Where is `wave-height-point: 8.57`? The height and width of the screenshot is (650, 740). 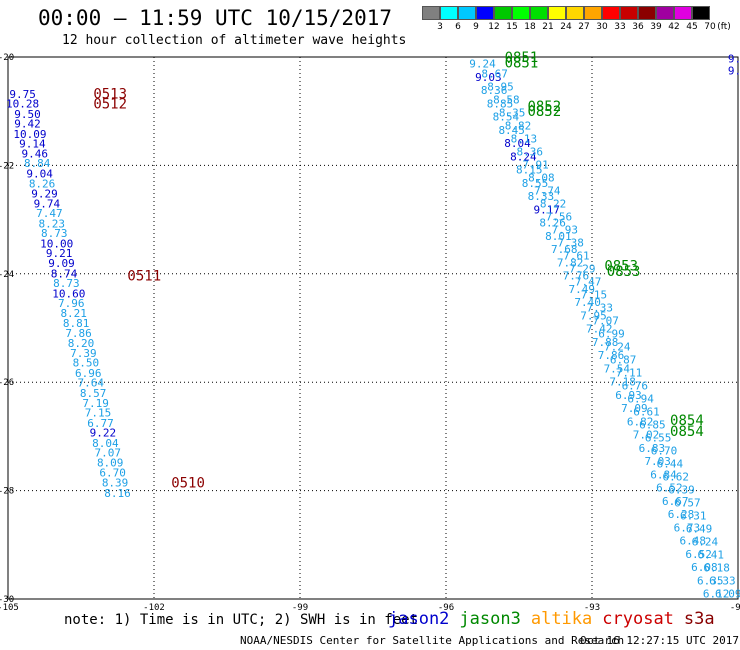 wave-height-point: 8.57 is located at coordinates (93, 393).